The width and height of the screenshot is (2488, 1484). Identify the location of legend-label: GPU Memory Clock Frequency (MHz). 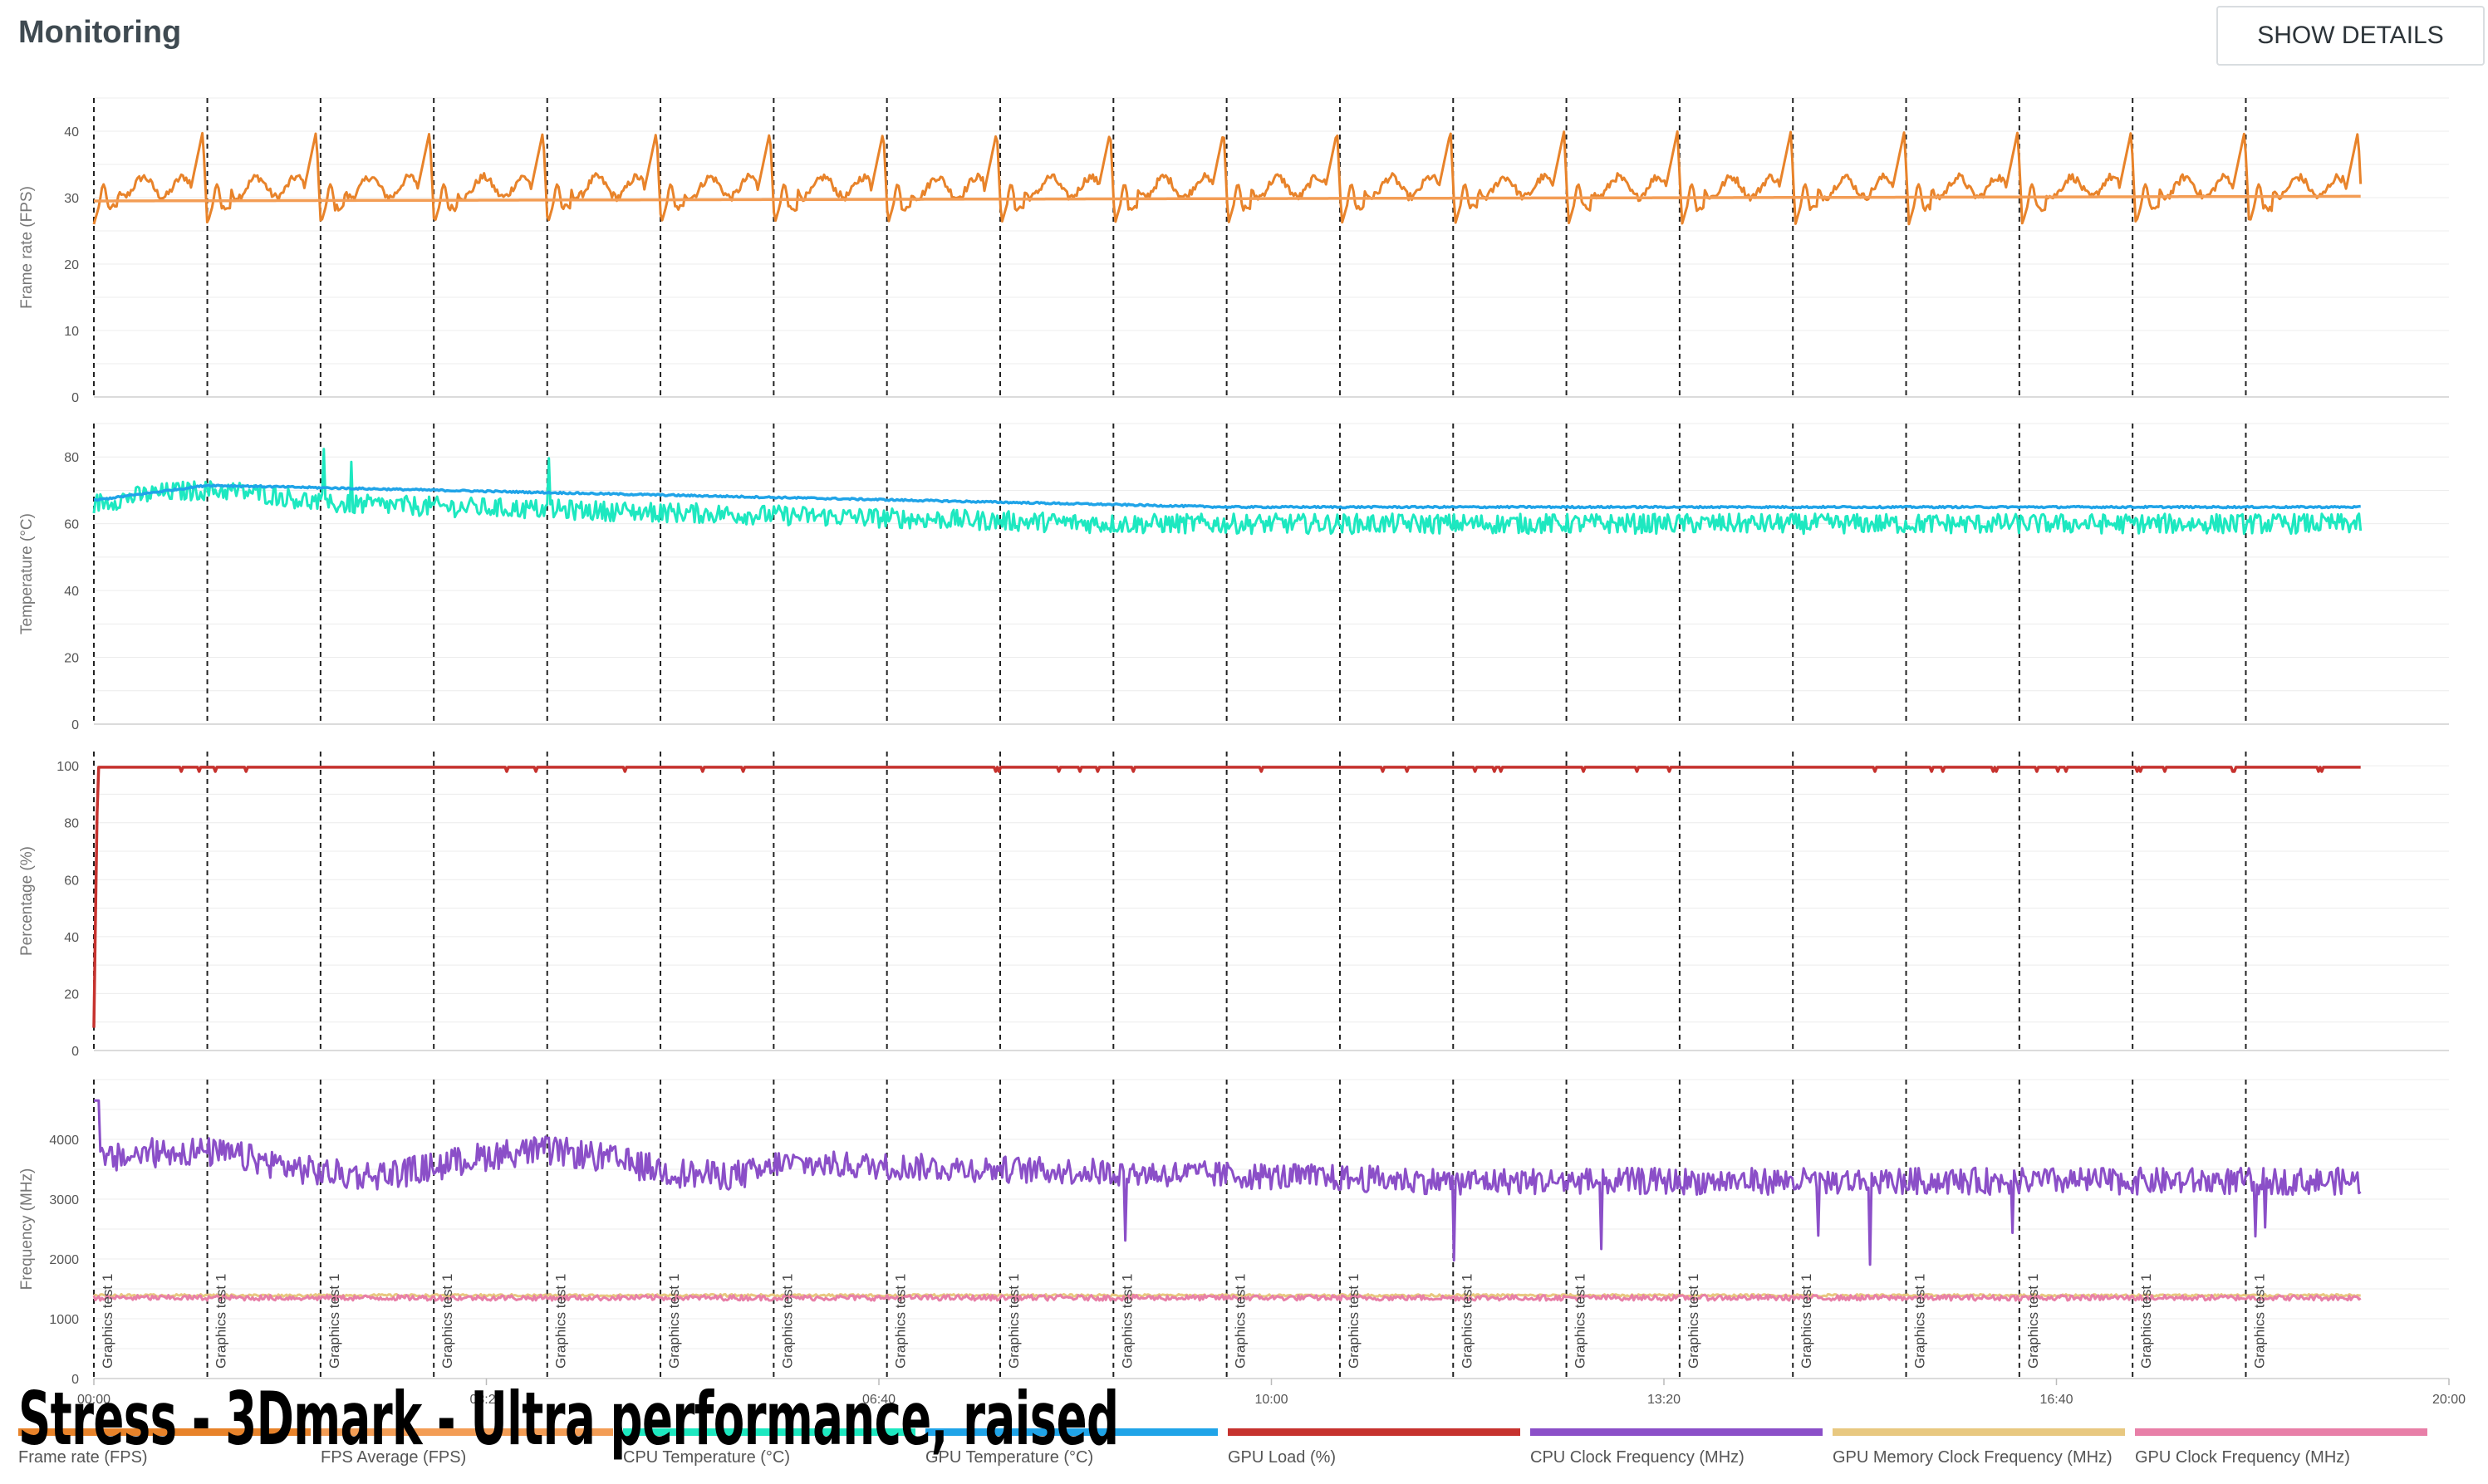
(1973, 1457).